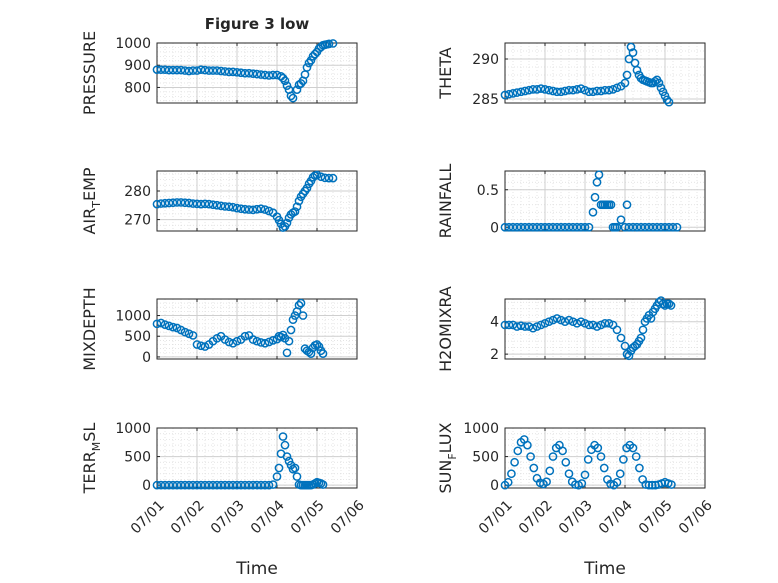  Describe the element at coordinates (496, 517) in the screenshot. I see `x-tick-label: 07/01` at that location.